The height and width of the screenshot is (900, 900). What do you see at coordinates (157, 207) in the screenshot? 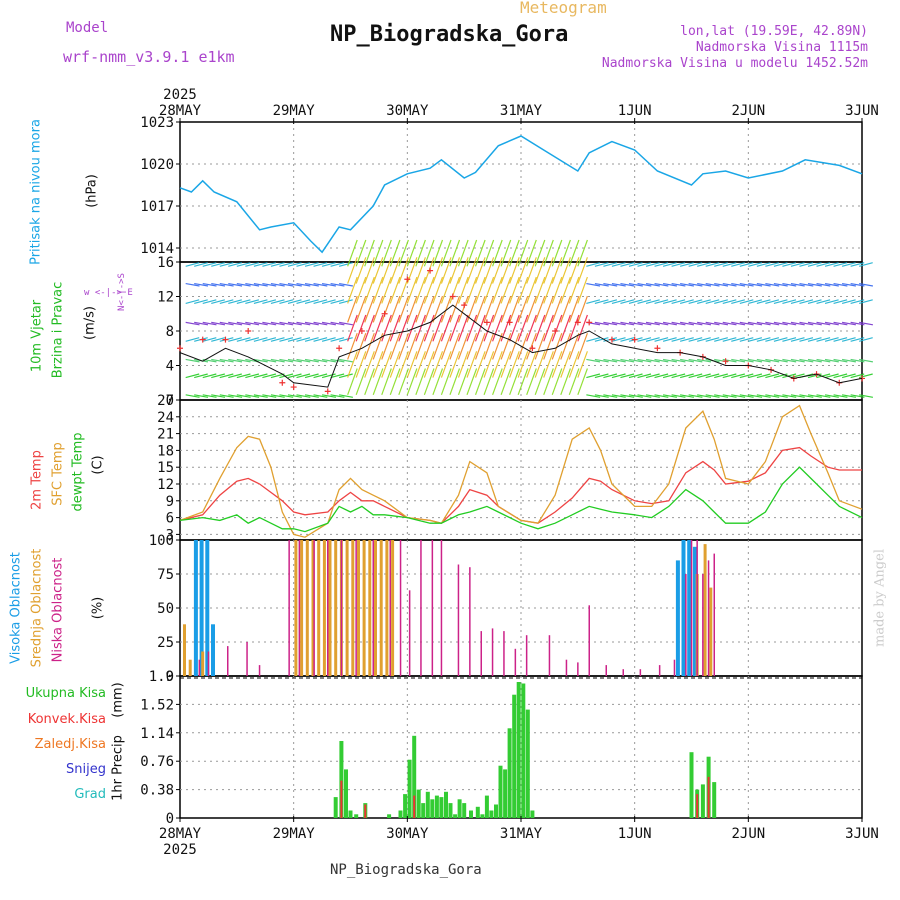
I see `y-tick-label: 1017` at bounding box center [157, 207].